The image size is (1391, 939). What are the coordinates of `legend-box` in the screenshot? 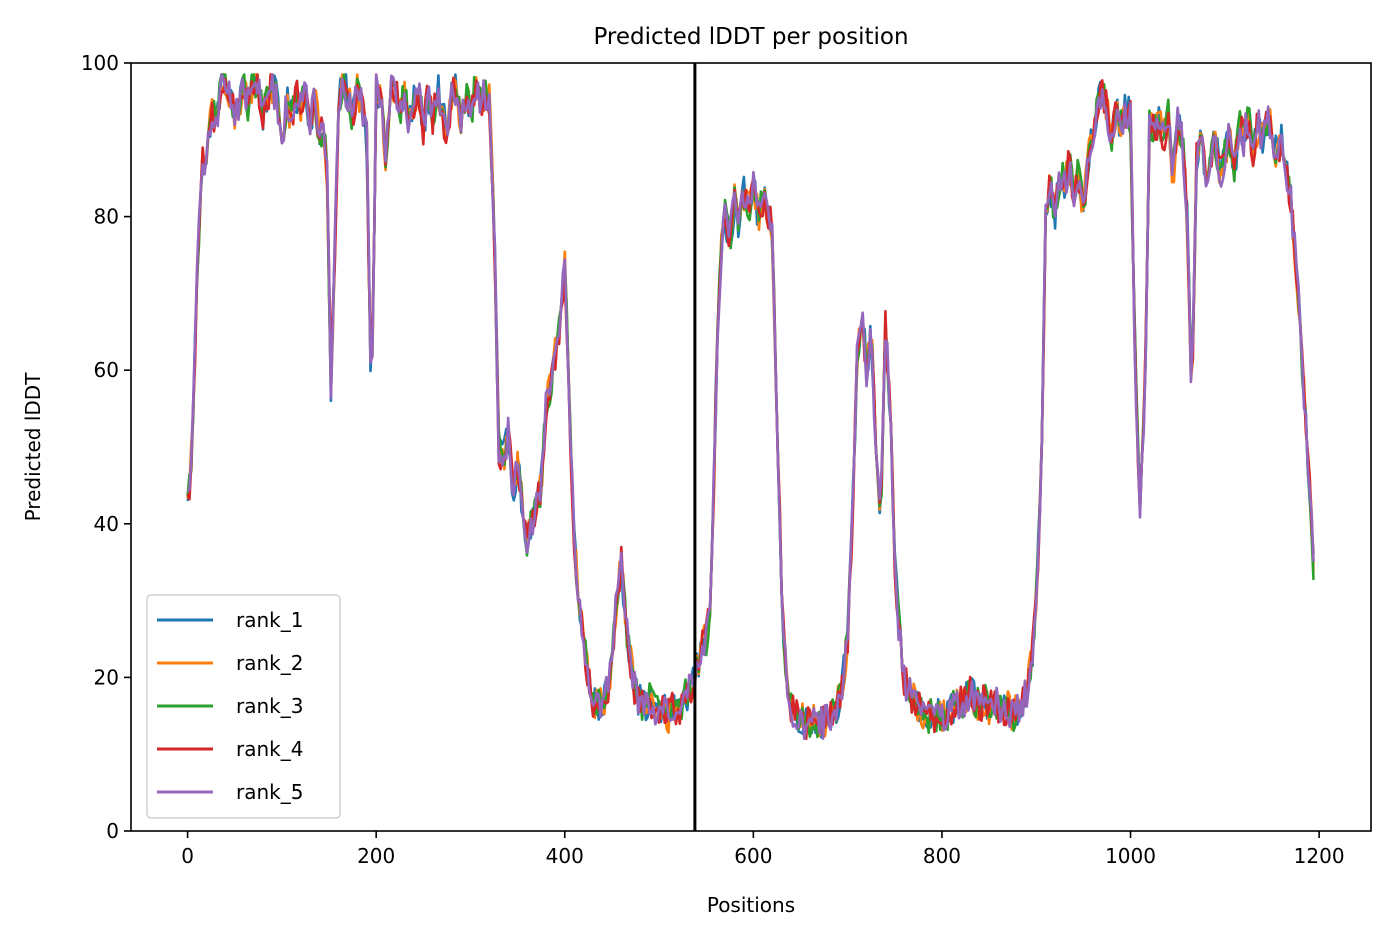 It's located at (243, 706).